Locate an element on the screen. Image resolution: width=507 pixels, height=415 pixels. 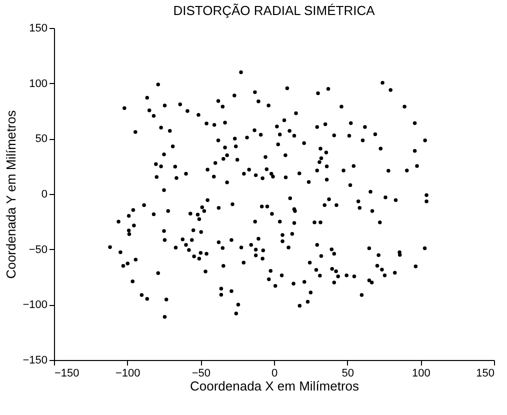
chart-title: DISTORÇÃO RADIAL SIMÉTRICA is located at coordinates (274, 10).